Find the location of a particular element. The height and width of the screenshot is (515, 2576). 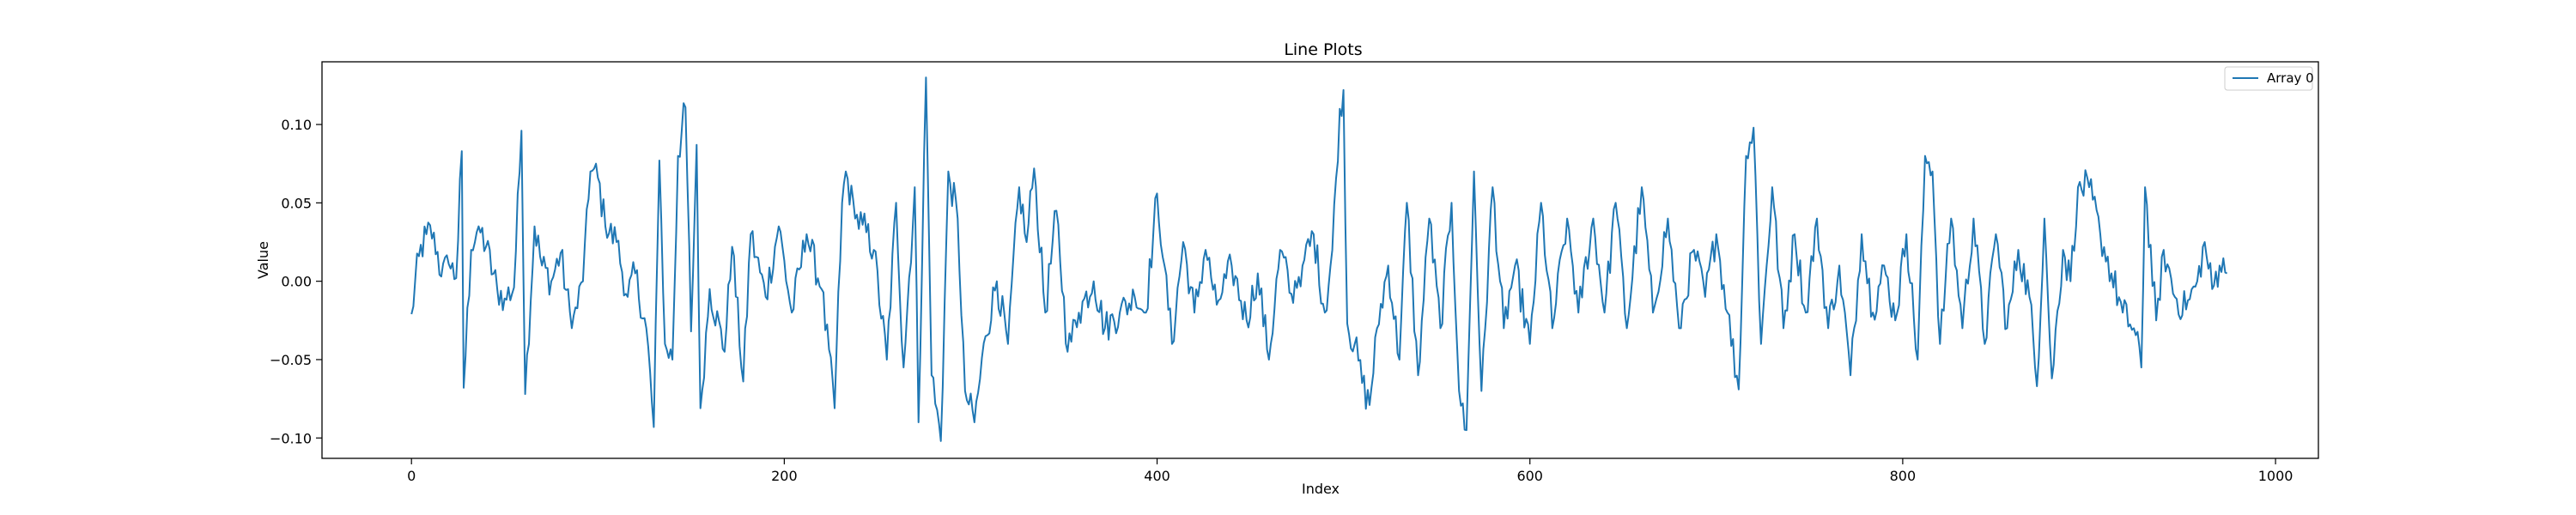

legend-label-array-0: Array 0 is located at coordinates (2290, 78).